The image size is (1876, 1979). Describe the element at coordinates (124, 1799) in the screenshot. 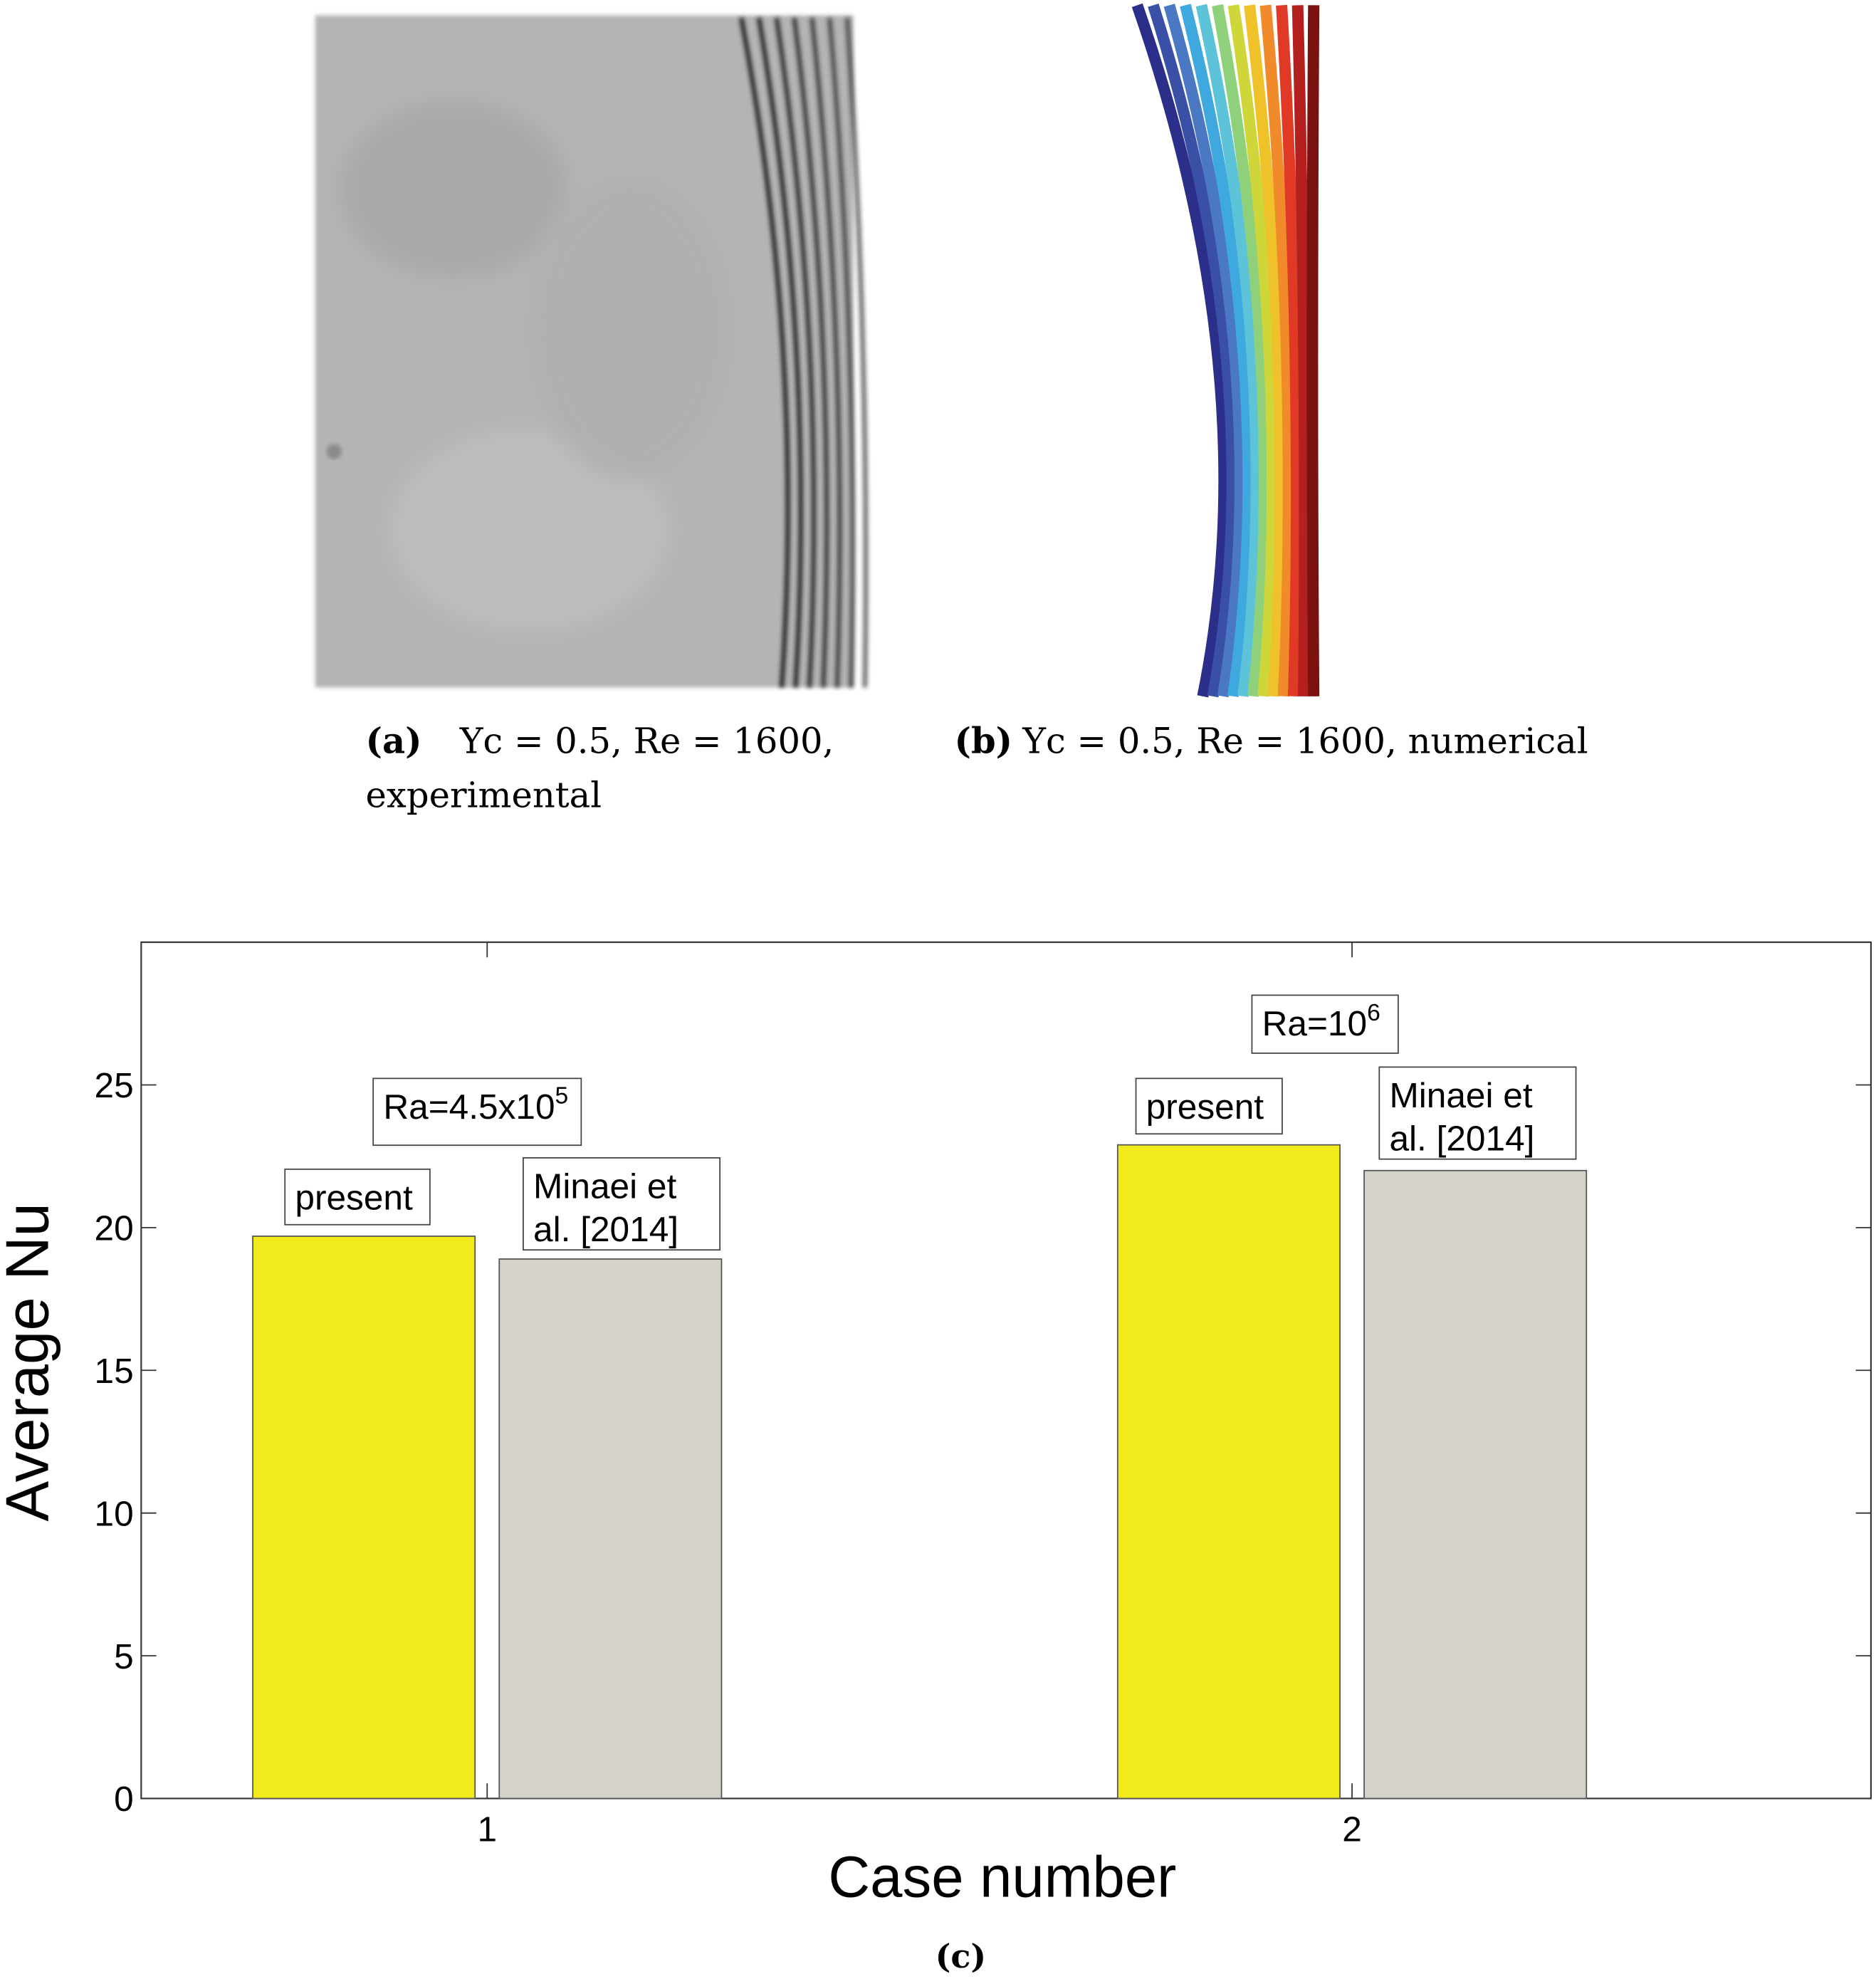

I see `y-tick-label: 0` at that location.